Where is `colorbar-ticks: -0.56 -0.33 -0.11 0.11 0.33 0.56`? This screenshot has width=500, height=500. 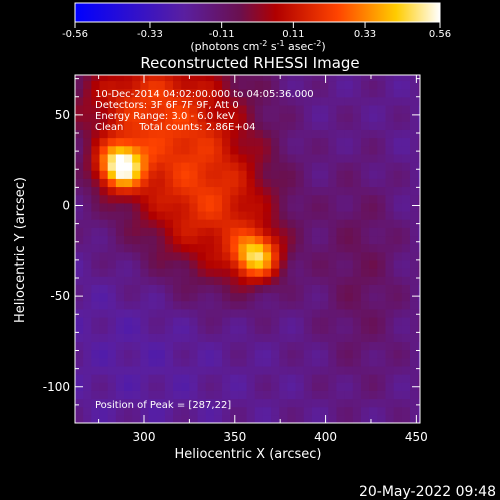
colorbar-ticks: -0.56 -0.33 -0.11 0.11 0.33 0.56 is located at coordinates (256, 31).